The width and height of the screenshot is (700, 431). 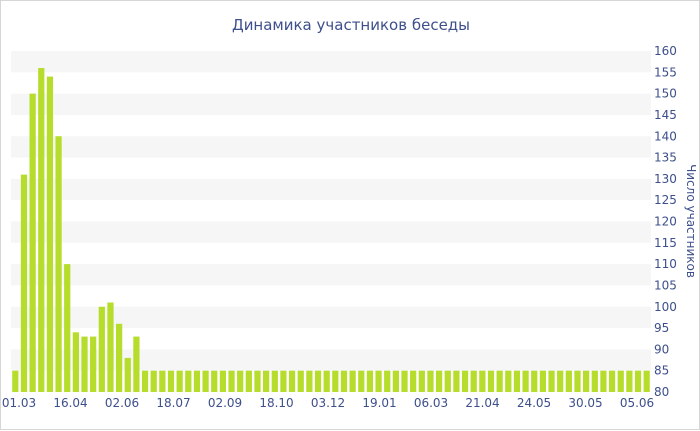 What do you see at coordinates (665, 51) in the screenshot?
I see `y-tick-label: 160` at bounding box center [665, 51].